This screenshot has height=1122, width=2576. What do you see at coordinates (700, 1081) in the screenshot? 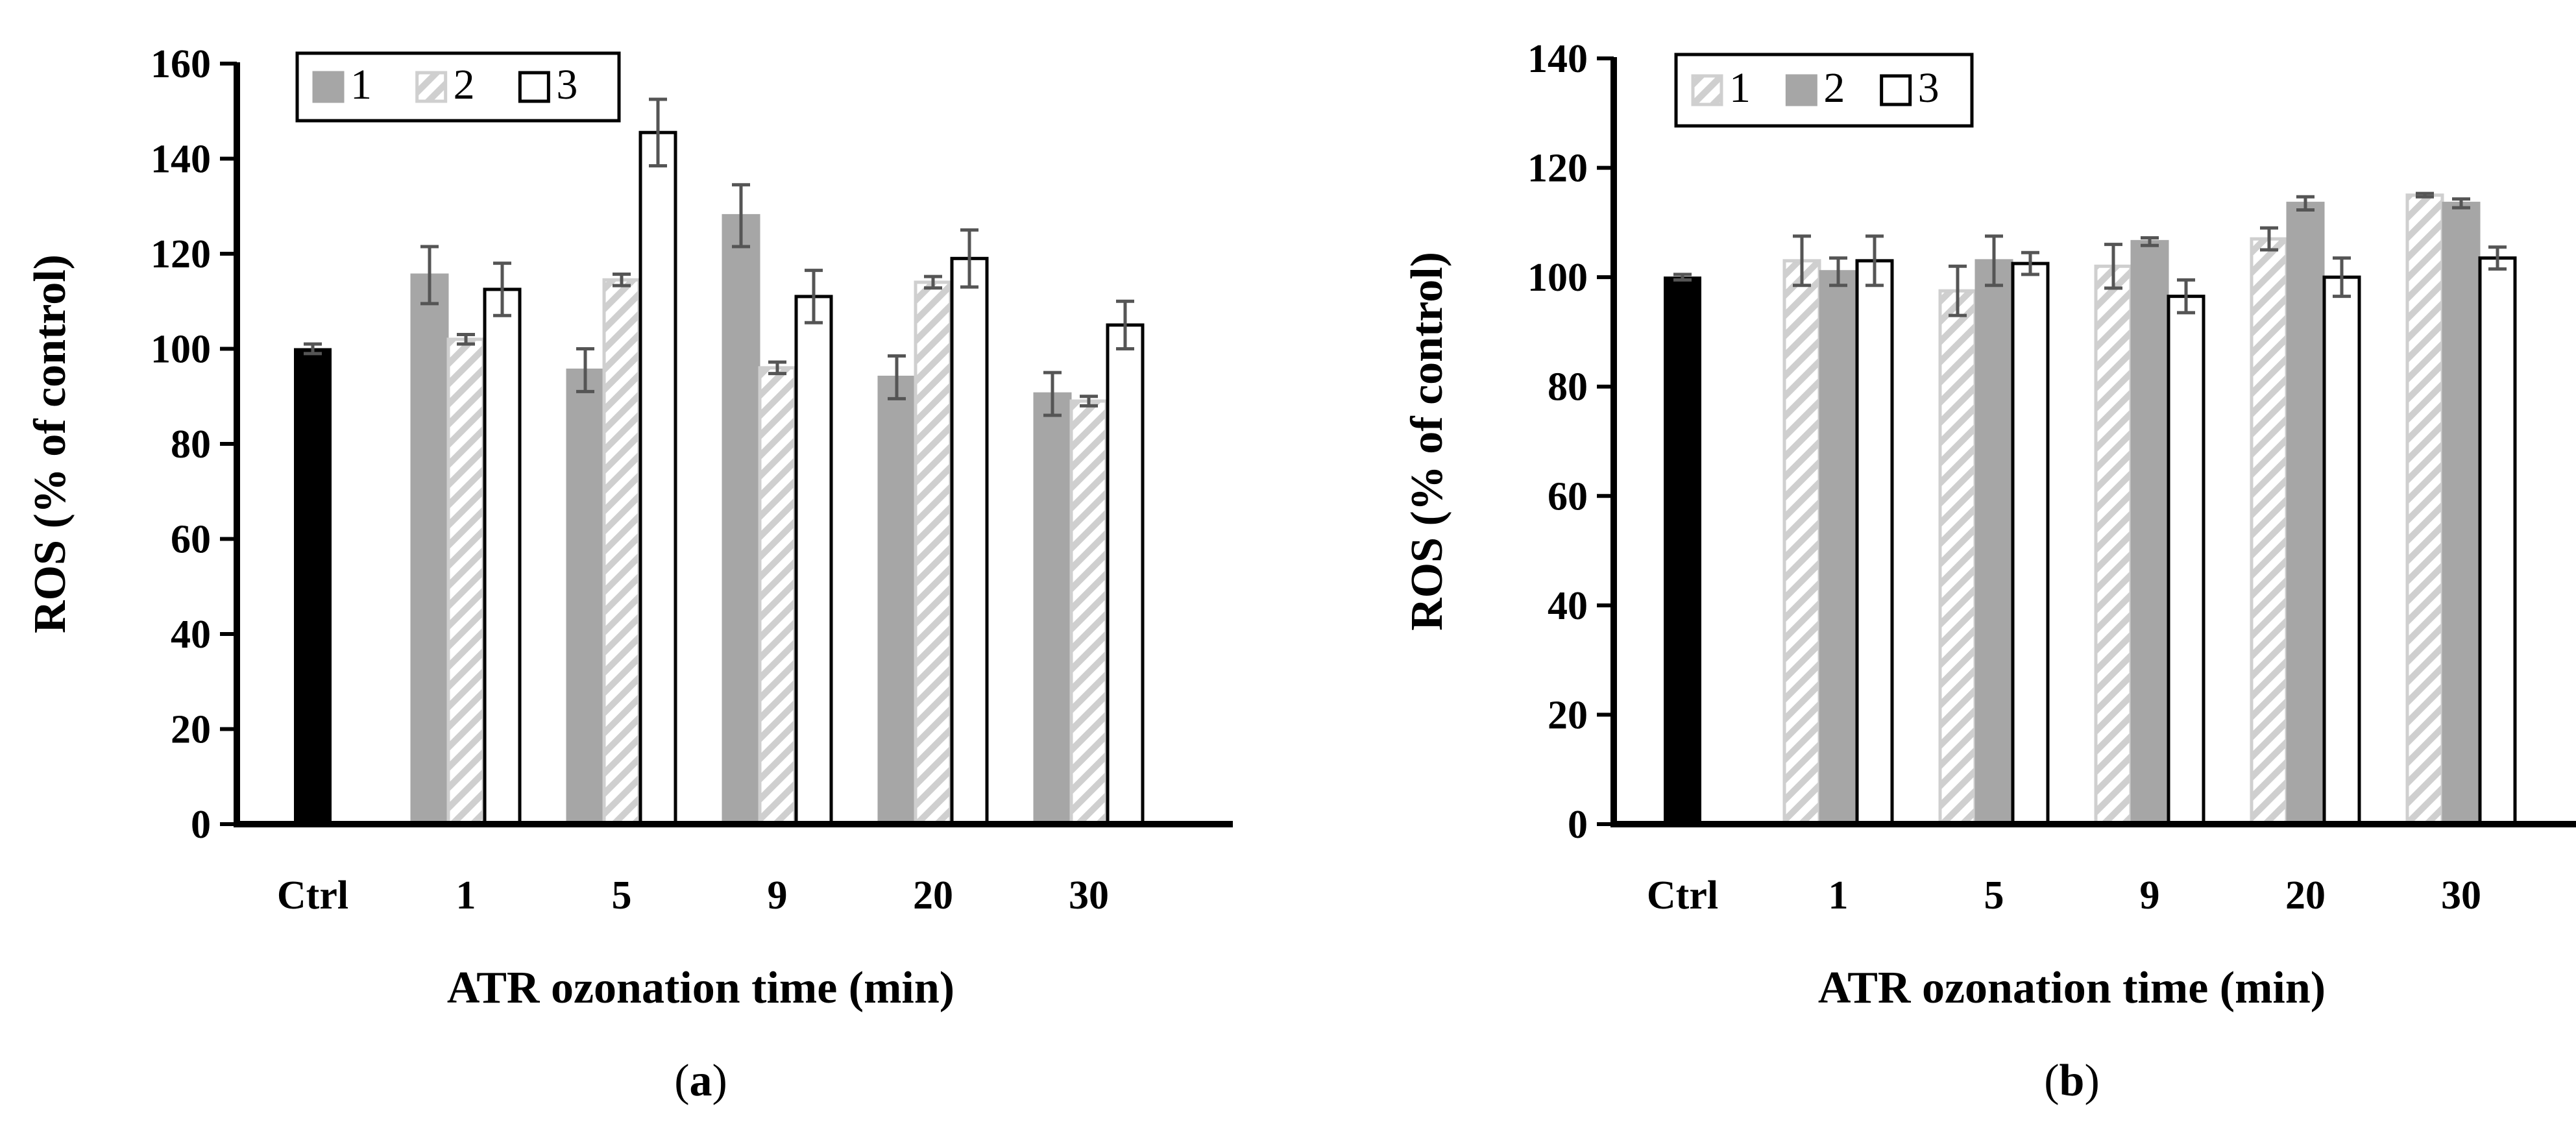
I see `panel-label: (a)` at bounding box center [700, 1081].